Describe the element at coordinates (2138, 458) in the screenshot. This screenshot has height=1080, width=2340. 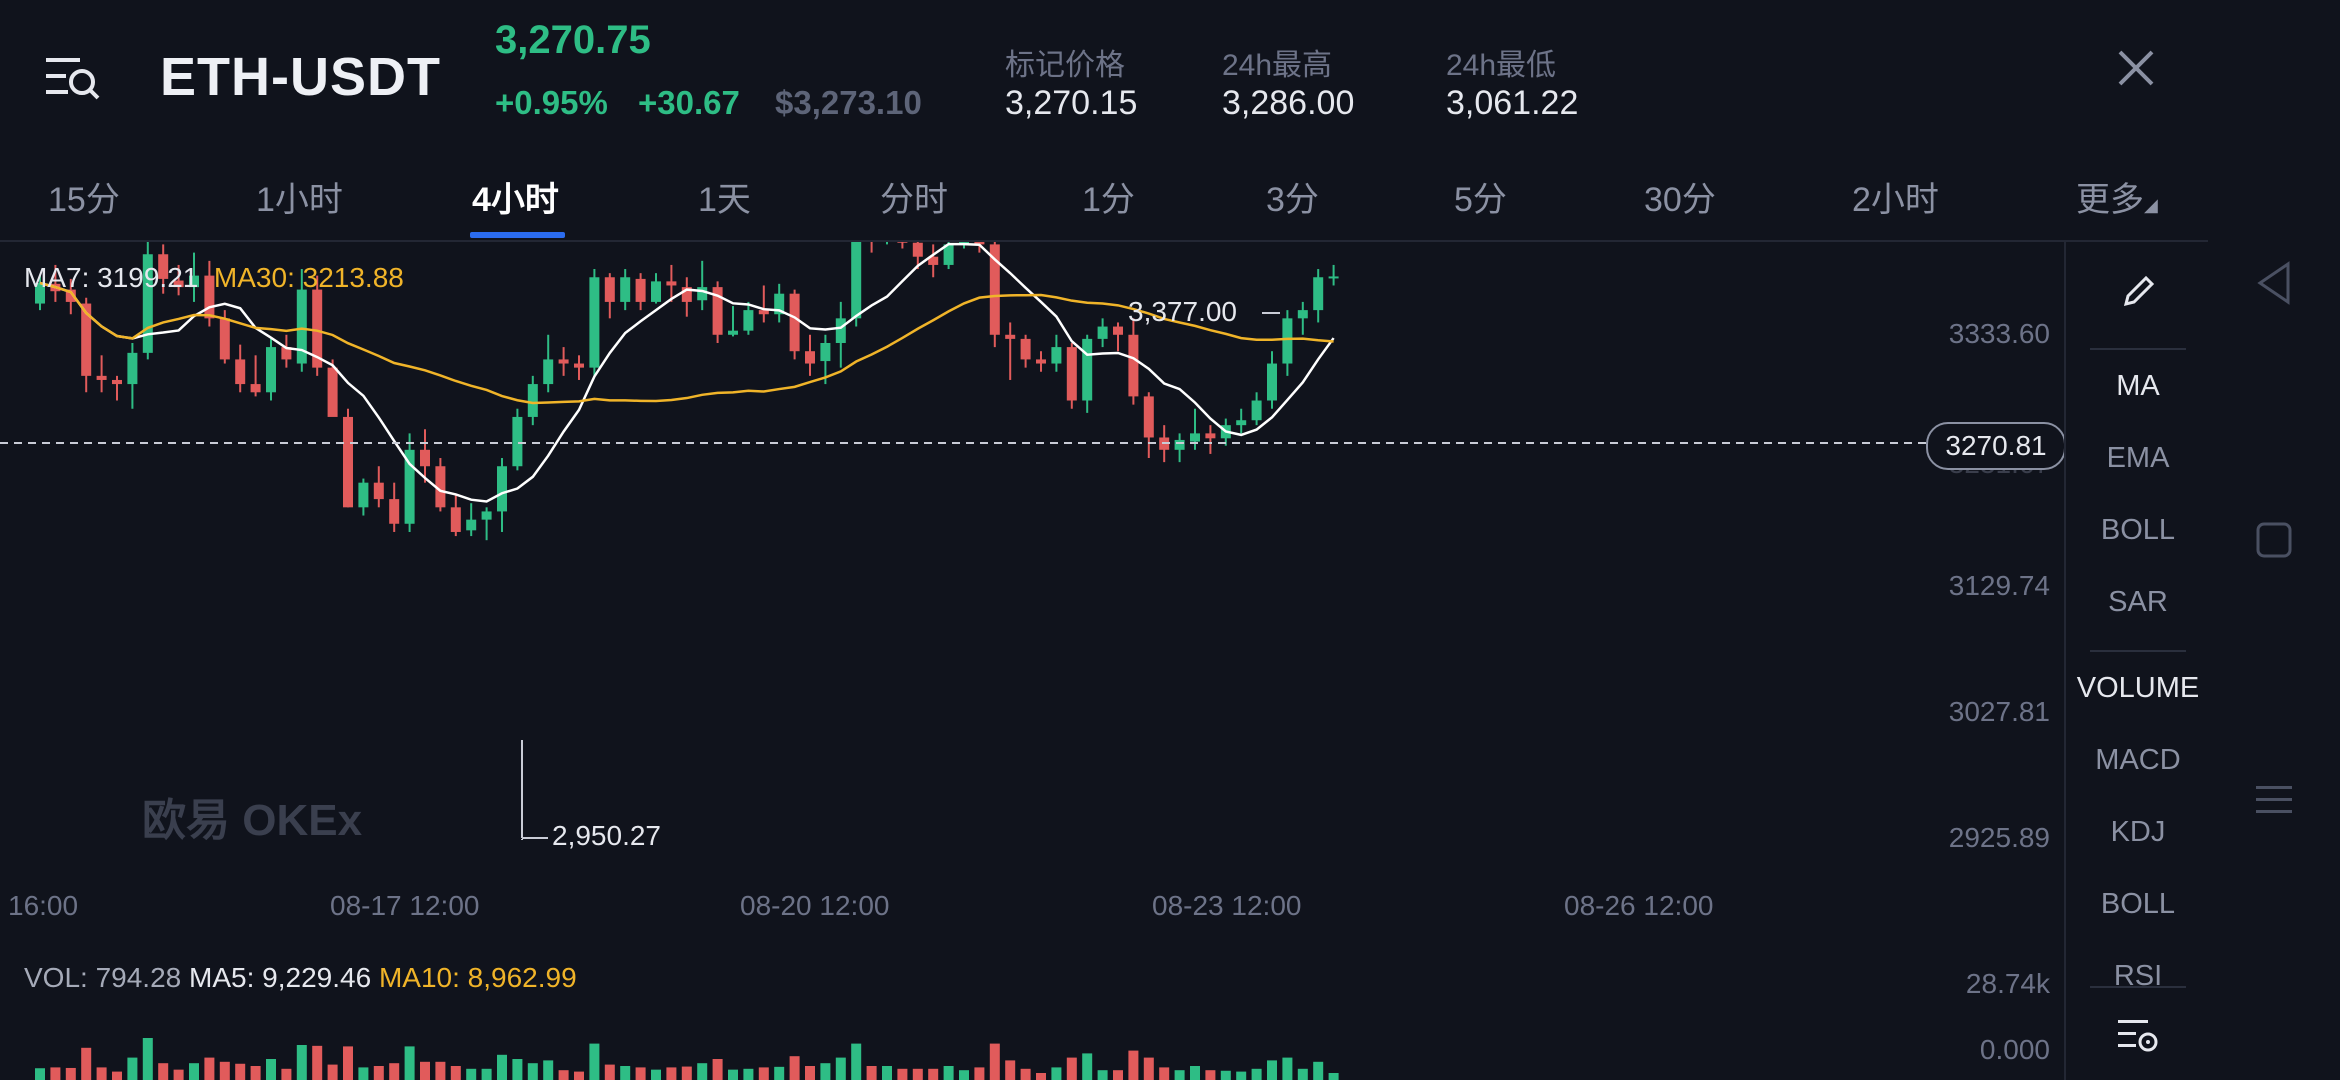
I see `indicator-ema: EMA` at that location.